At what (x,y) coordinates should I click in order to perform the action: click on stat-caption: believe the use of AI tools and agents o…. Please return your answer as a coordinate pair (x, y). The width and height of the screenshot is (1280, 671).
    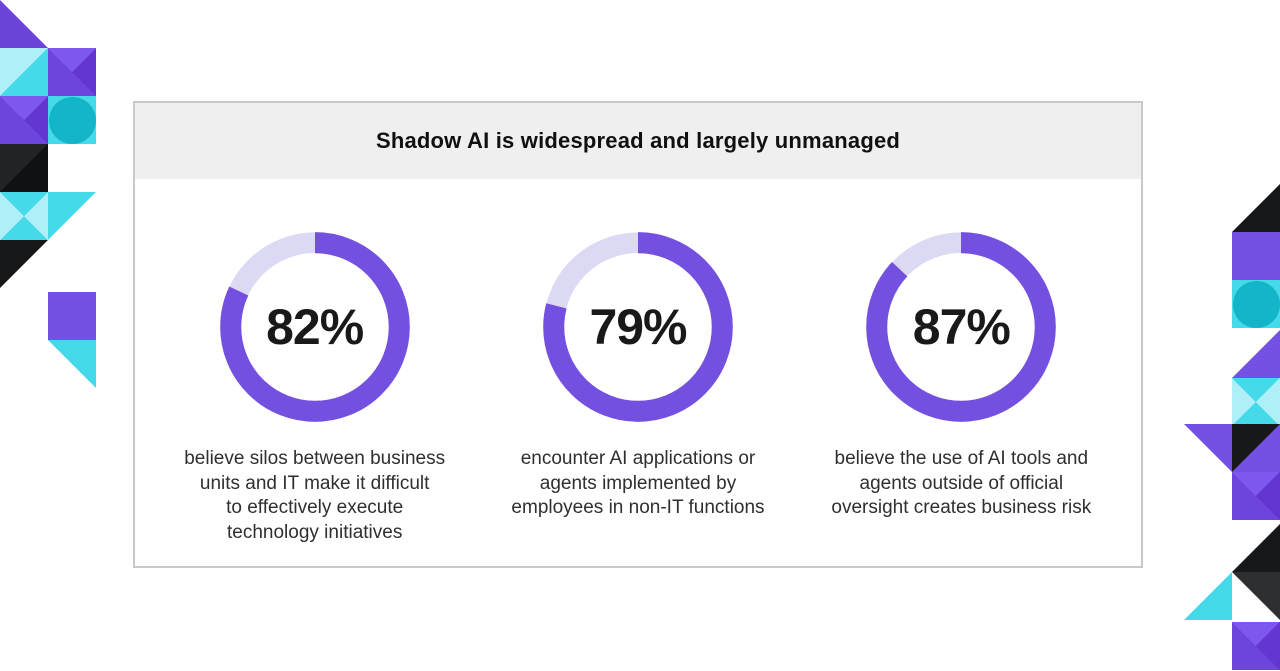
    Looking at the image, I should click on (961, 483).